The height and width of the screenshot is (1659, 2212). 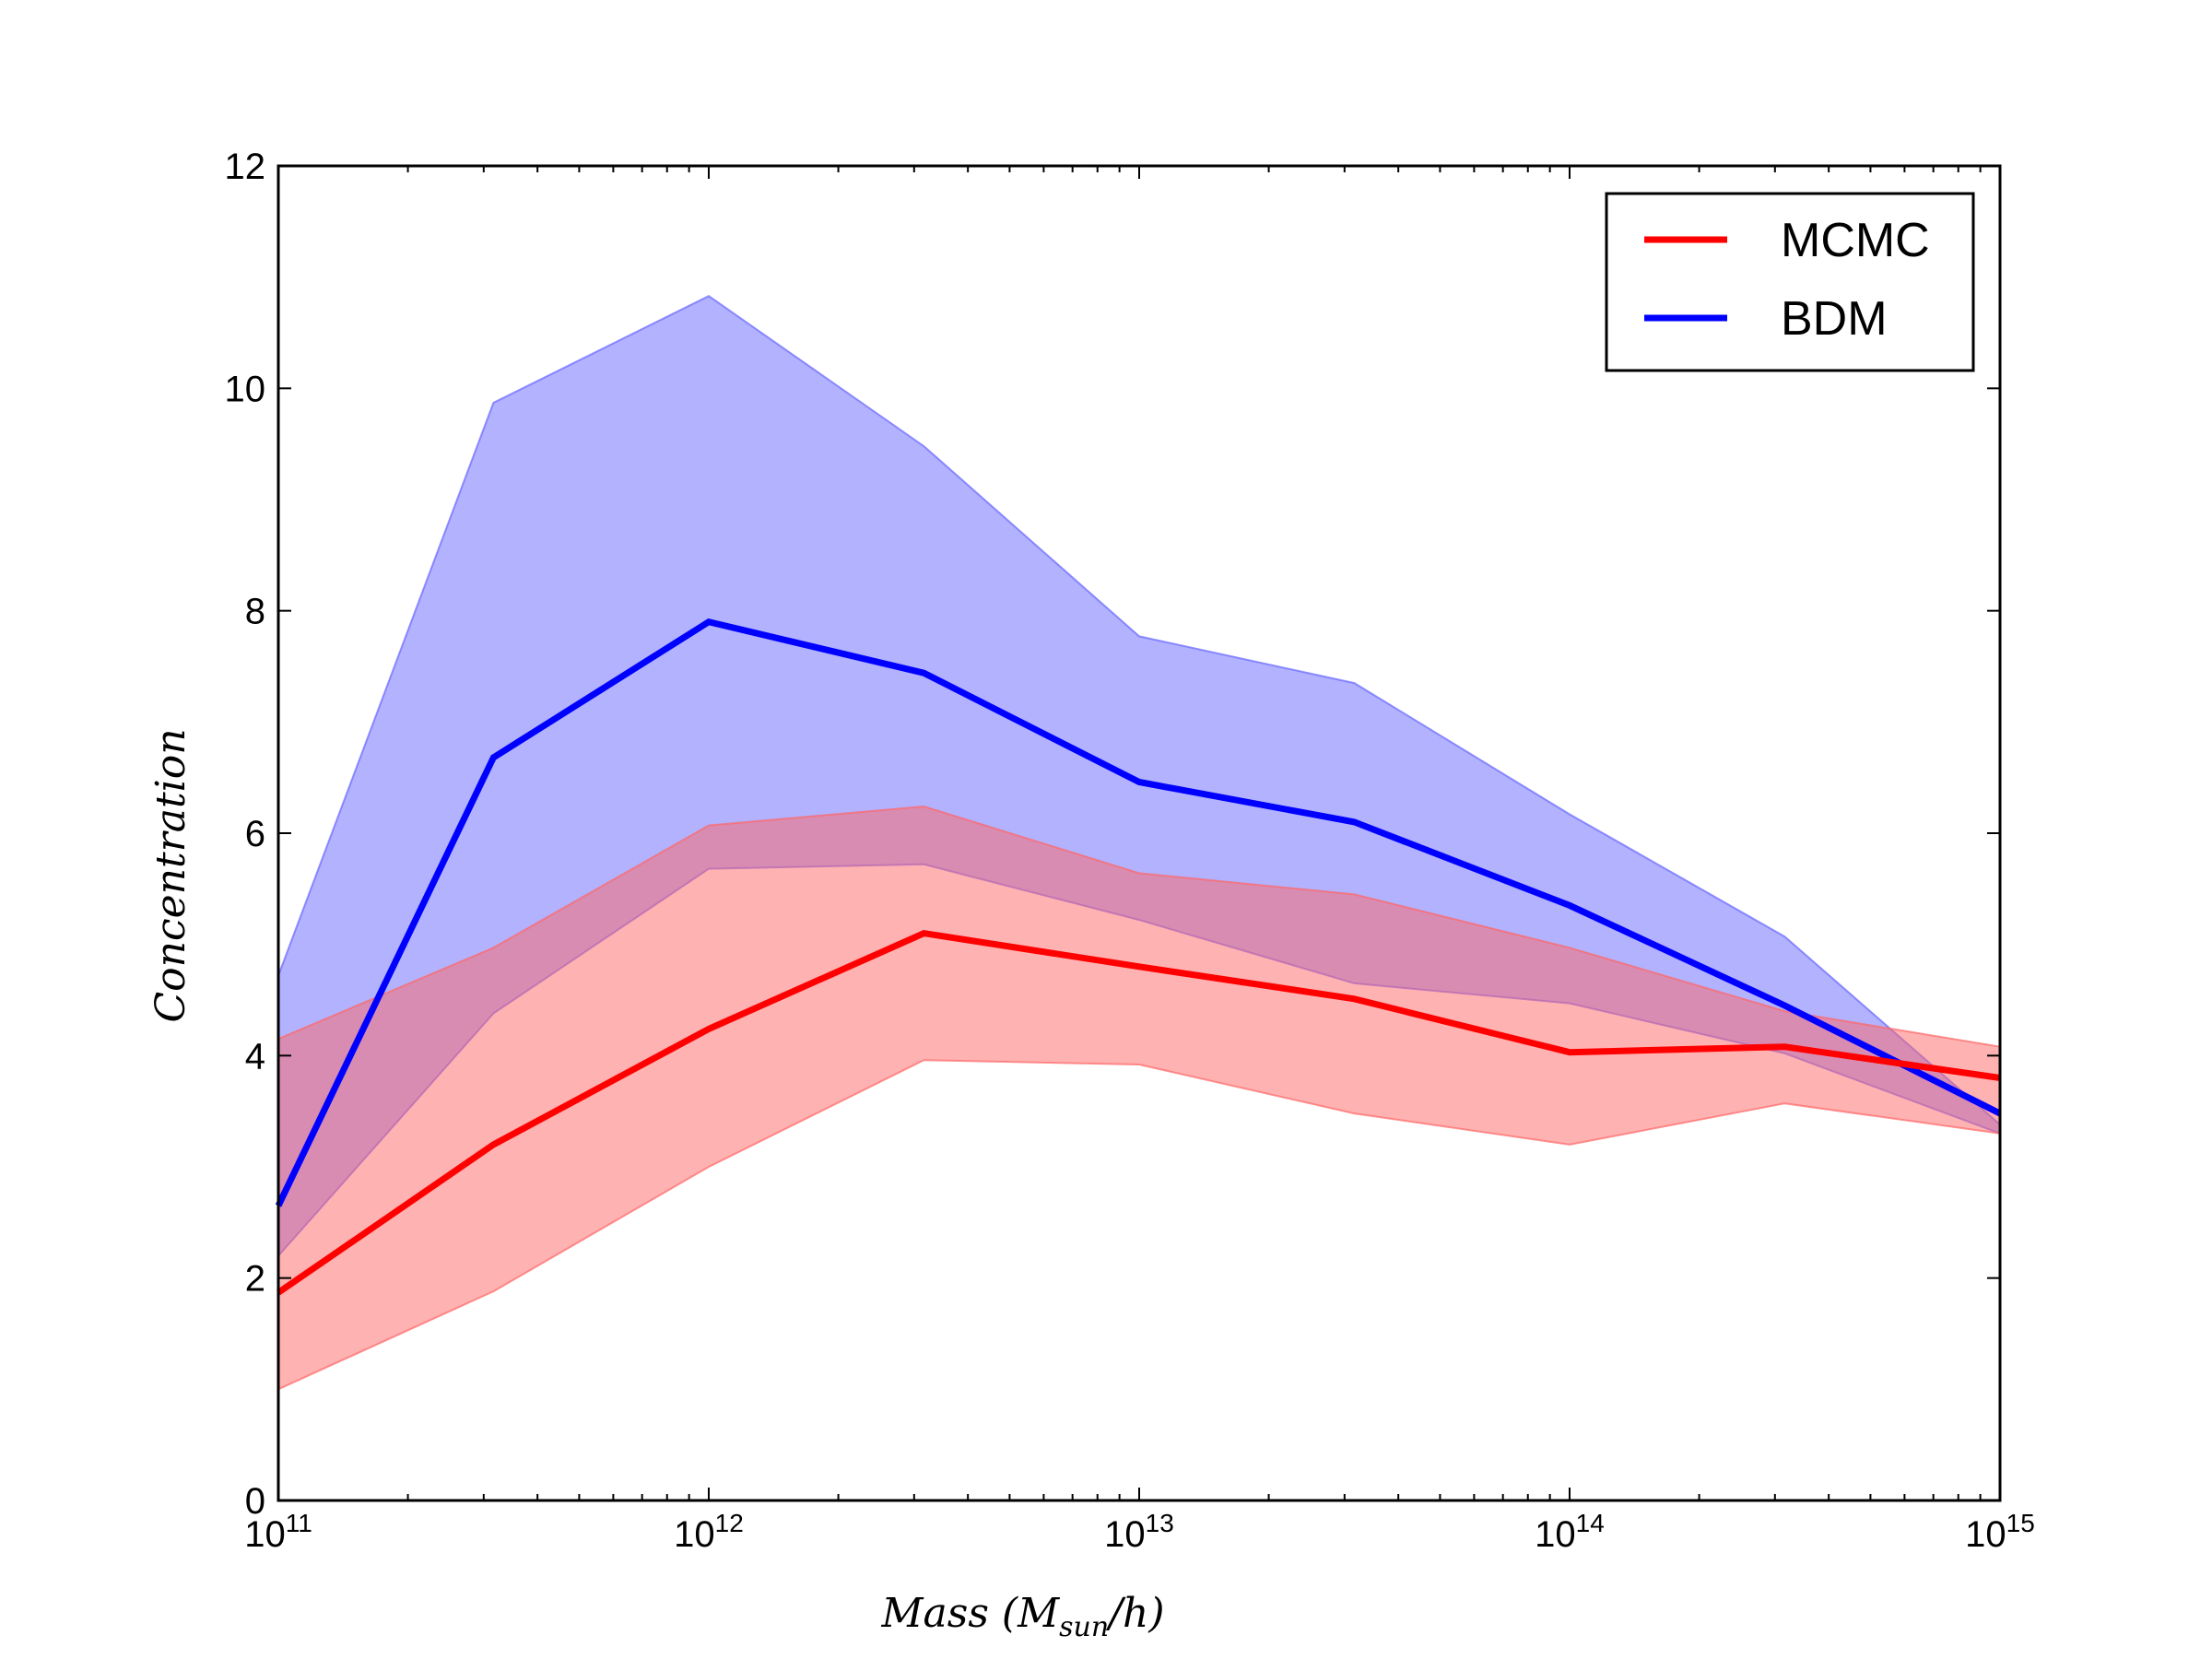 What do you see at coordinates (2000, 1532) in the screenshot?
I see `x-tick-label: 1015` at bounding box center [2000, 1532].